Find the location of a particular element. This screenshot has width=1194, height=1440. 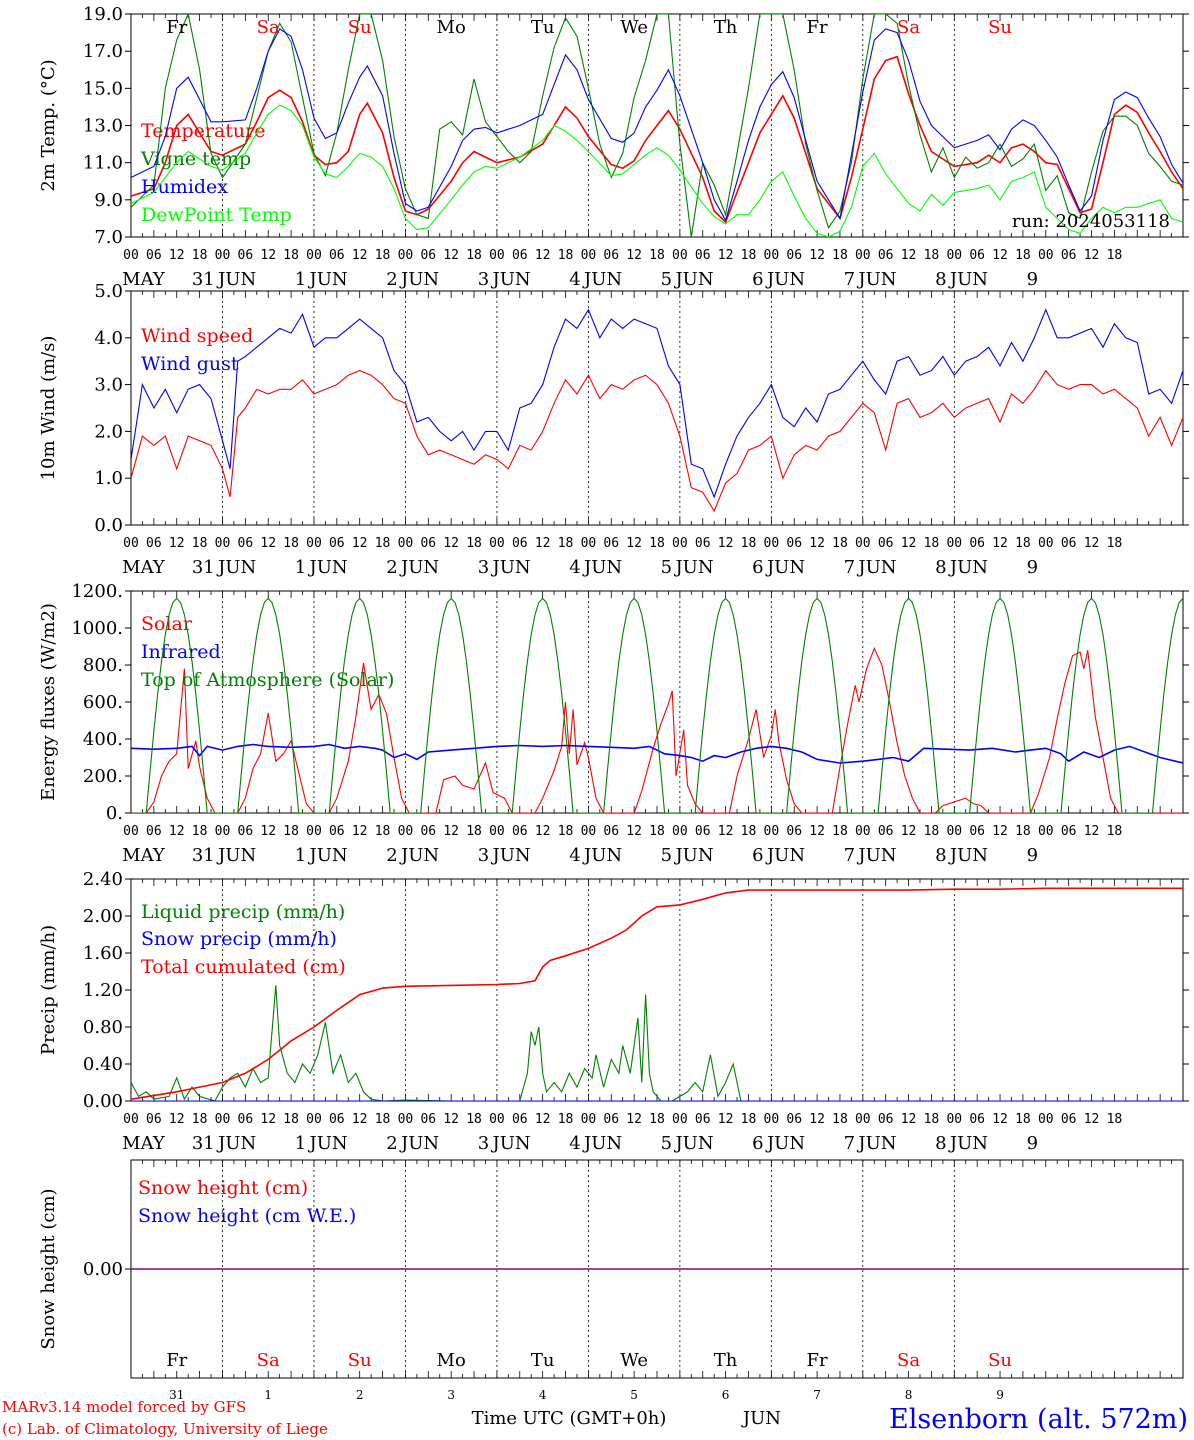

y-tick-label: 2.0 is located at coordinates (108, 431).